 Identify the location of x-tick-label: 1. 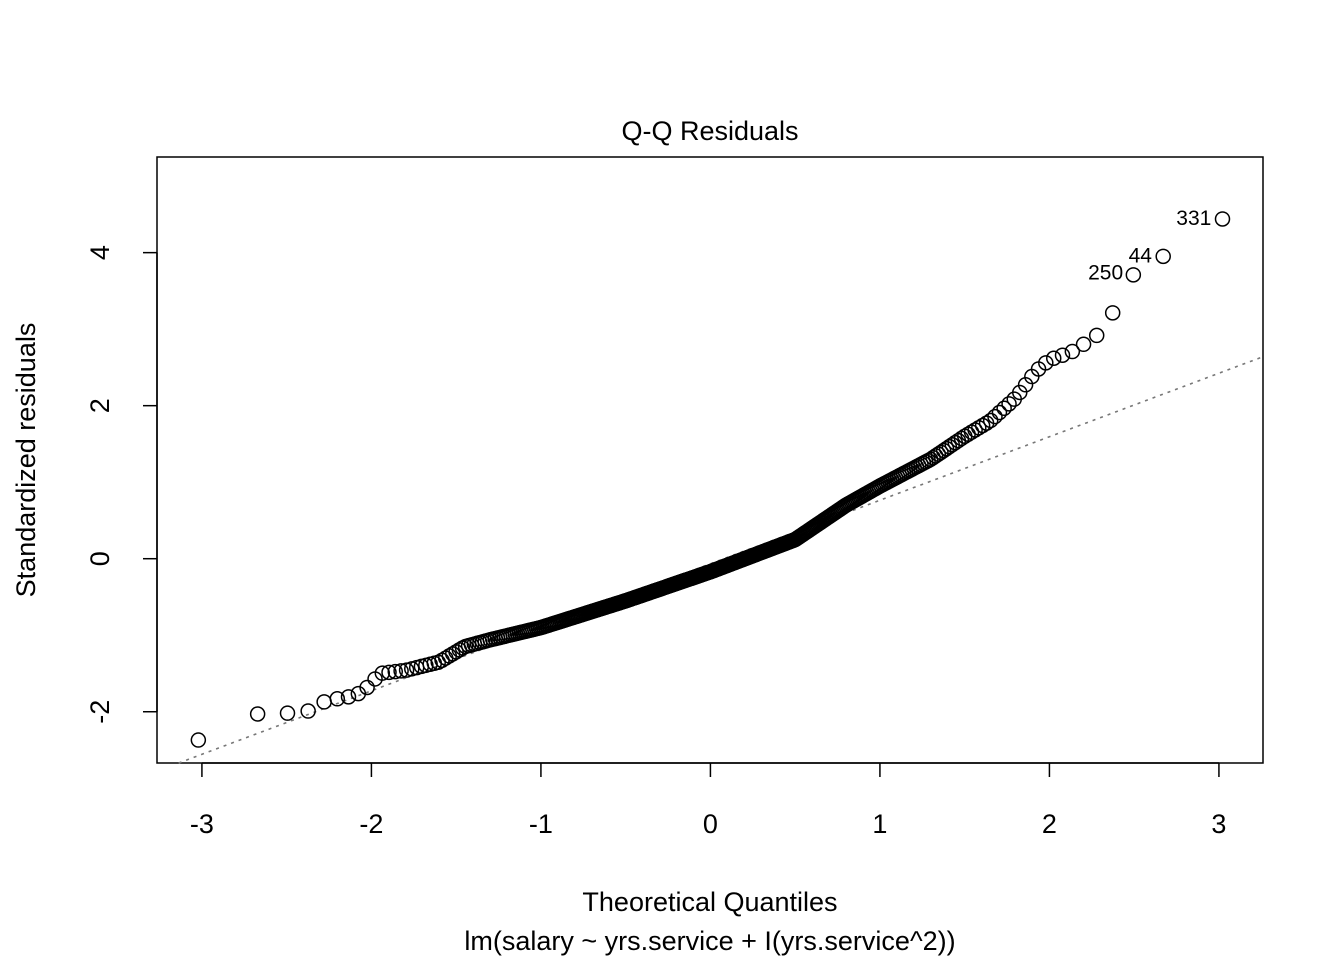
(879, 824).